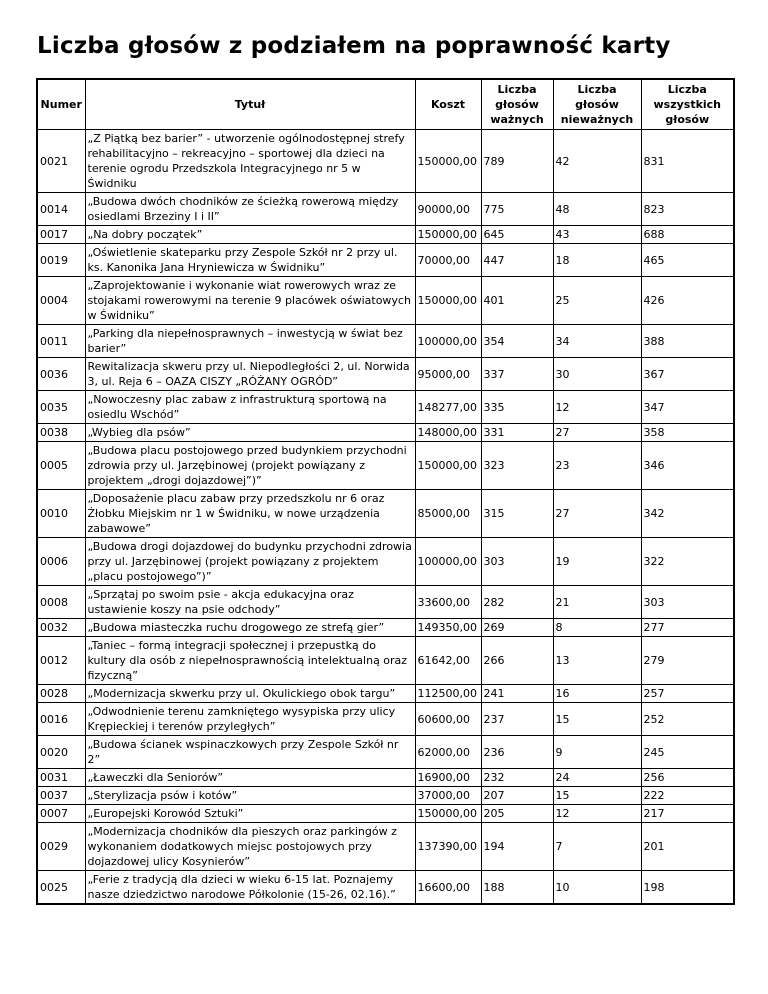 The height and width of the screenshot is (994, 768). Describe the element at coordinates (597, 660) in the screenshot. I see `cell-glosy-niewazne: 13` at that location.